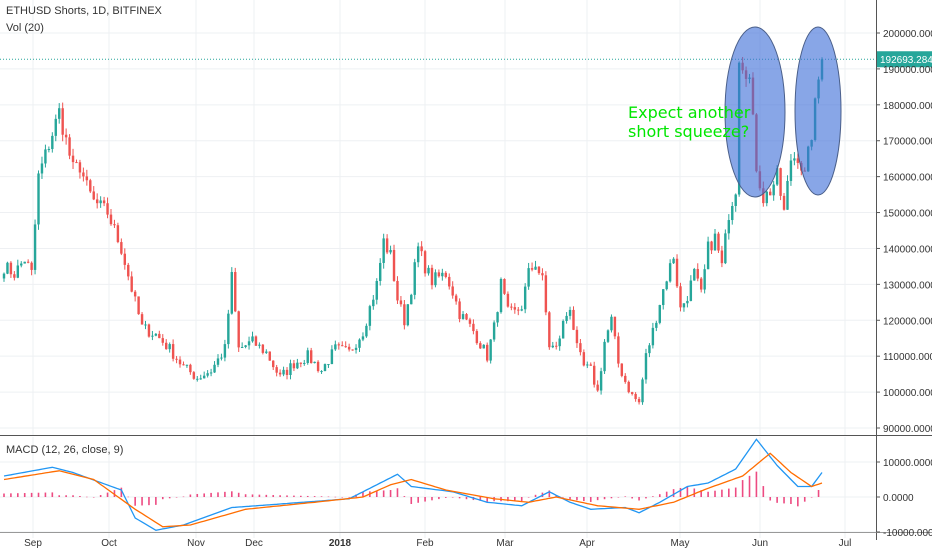 This screenshot has width=932, height=555. I want to click on macd-indicator-label: MACD (12, 26, close, 9), so click(65, 450).